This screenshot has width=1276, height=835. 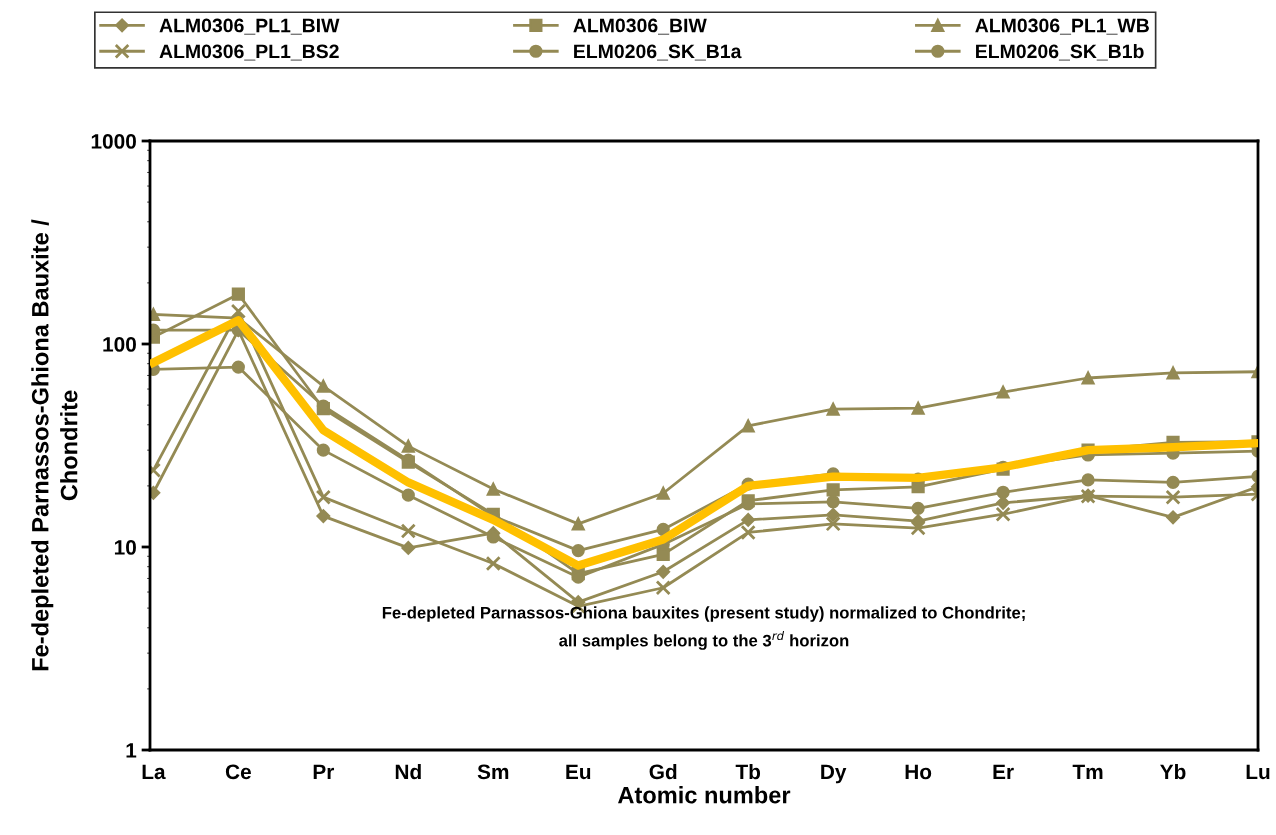 I want to click on annotation: Fe-depleted Parnassos-Ghiona bauxites (present study) normalized to Chondrite; all samples belong to the 3$^{rd}$ horizon, so click(x=703, y=628).